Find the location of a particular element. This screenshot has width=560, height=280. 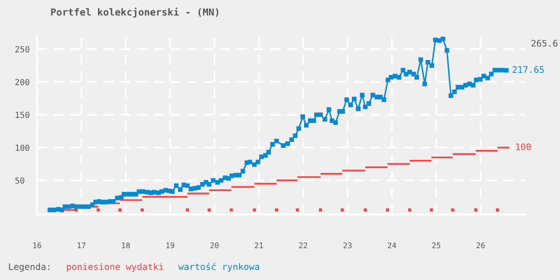

y-tick-label: 200 is located at coordinates (22, 82).